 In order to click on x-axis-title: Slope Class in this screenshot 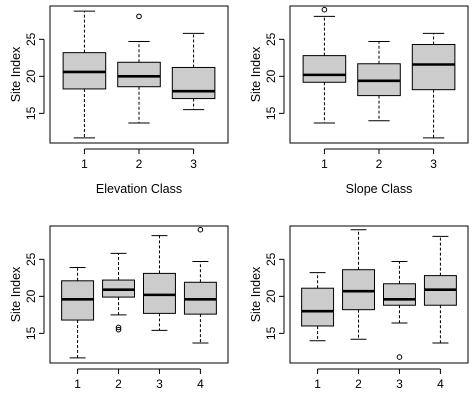, I will do `click(379, 189)`.